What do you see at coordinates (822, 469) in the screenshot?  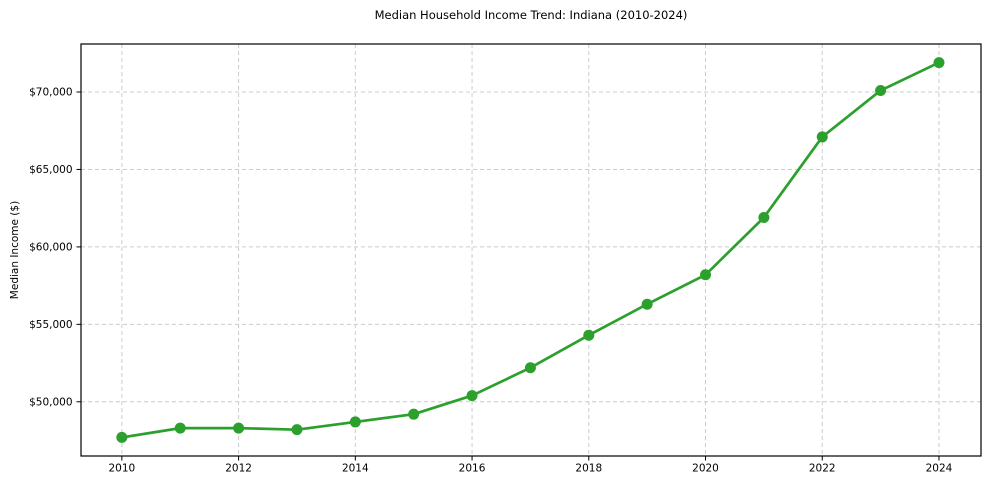 I see `x-tick-label: 2022` at bounding box center [822, 469].